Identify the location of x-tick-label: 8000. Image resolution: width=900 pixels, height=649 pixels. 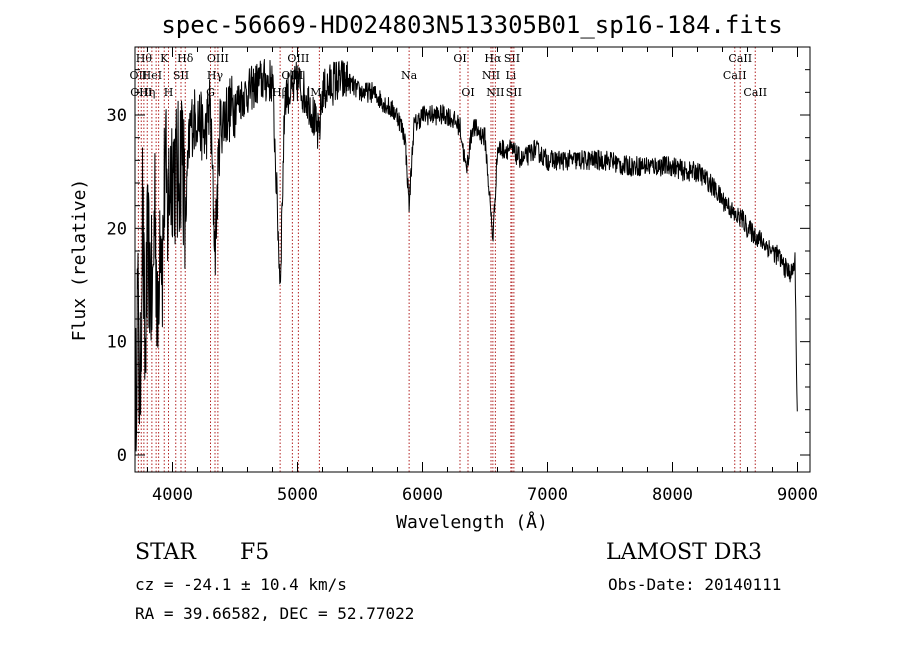
(672, 495).